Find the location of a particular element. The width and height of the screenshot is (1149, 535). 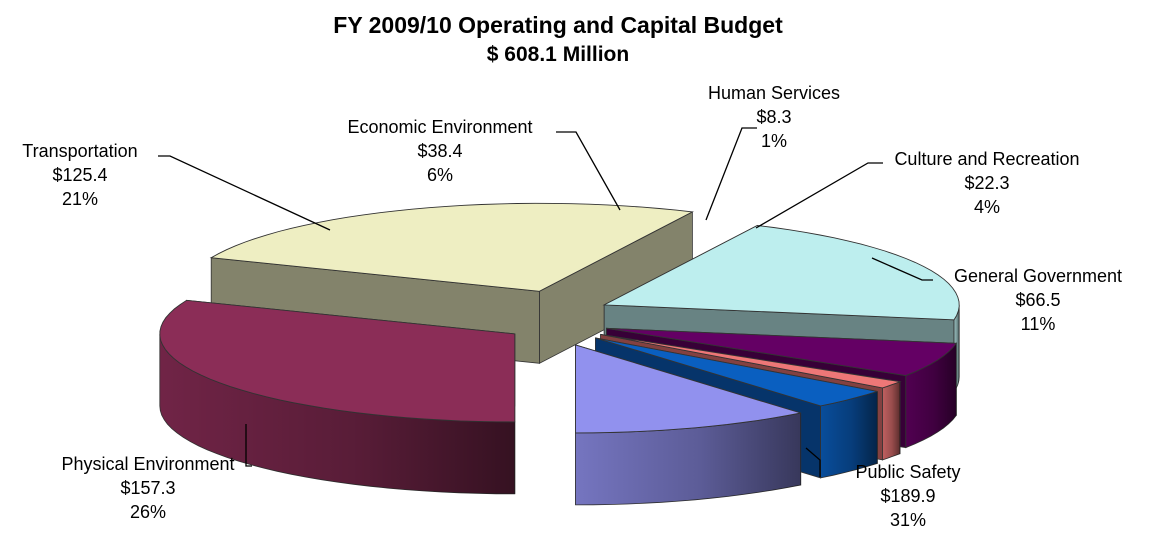

label-percent-public-safety: 31% is located at coordinates (908, 520).